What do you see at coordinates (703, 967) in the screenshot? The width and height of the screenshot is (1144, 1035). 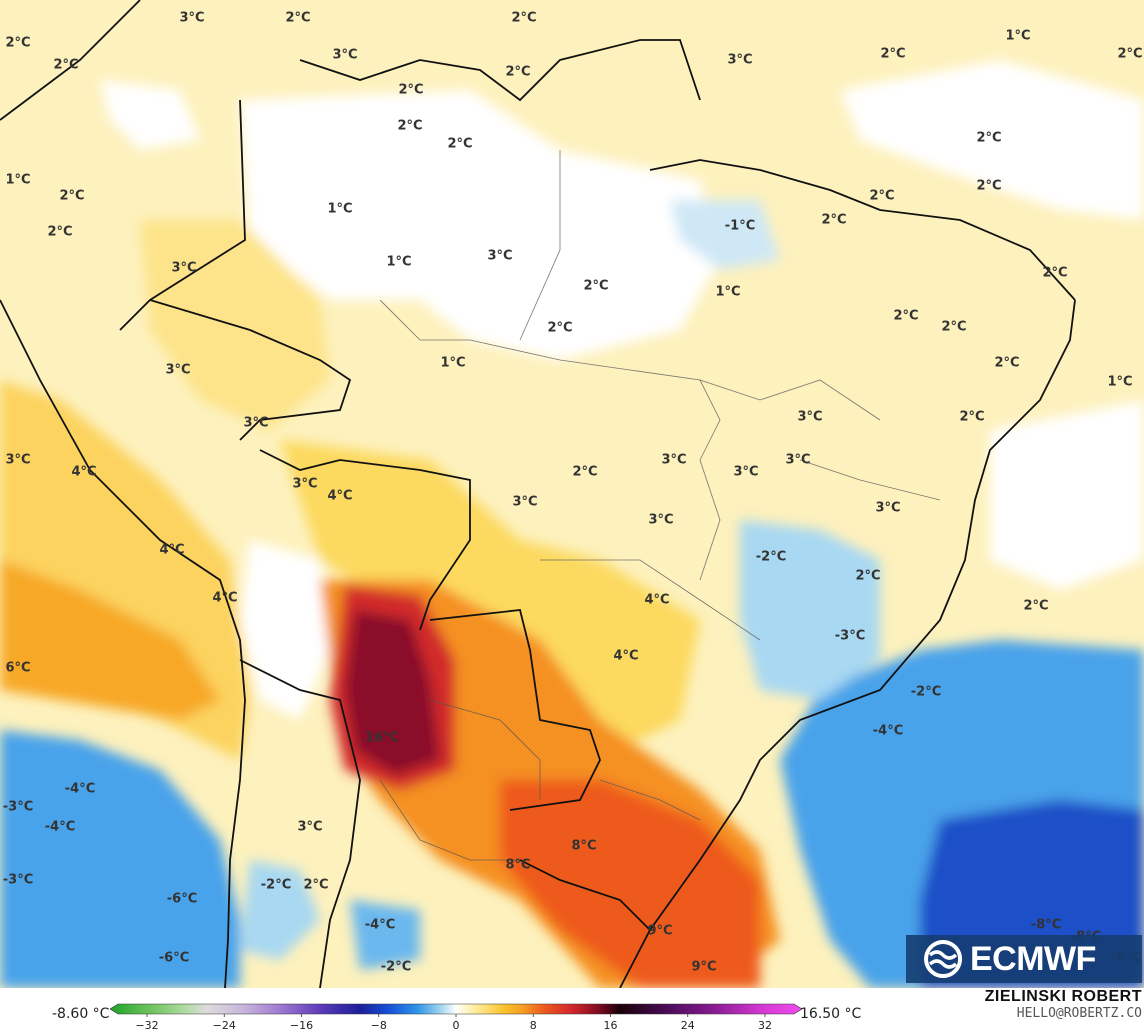 I see `temperature-label: 9°C` at bounding box center [703, 967].